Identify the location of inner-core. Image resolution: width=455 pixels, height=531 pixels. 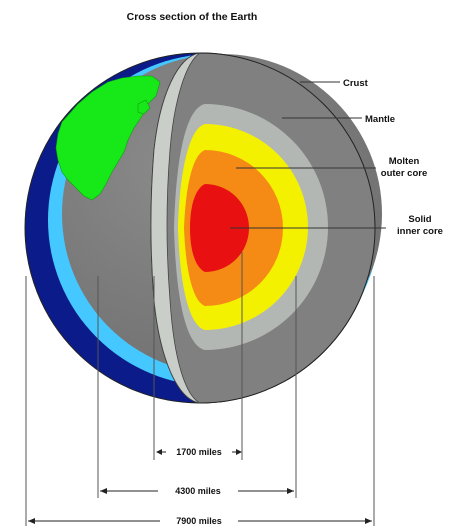
(219, 228).